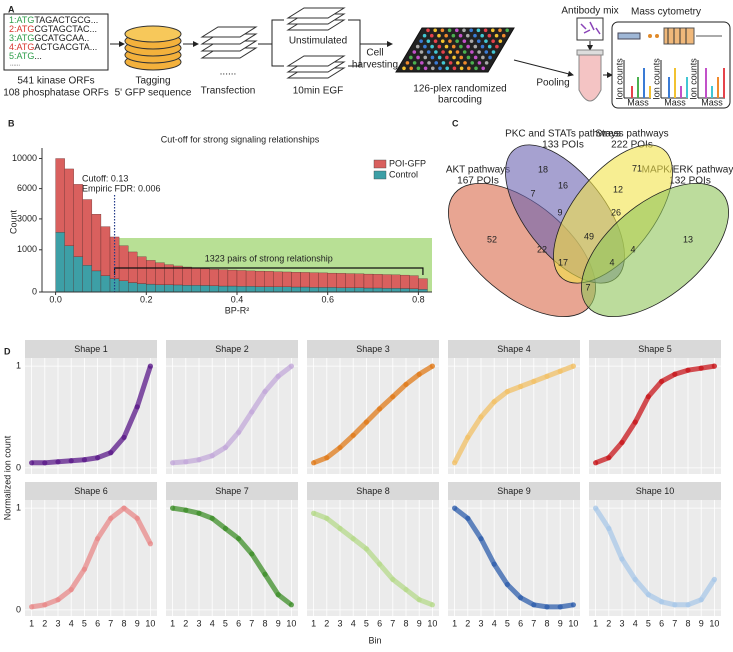 The width and height of the screenshot is (733, 652). What do you see at coordinates (563, 145) in the screenshot?
I see `set-size: 133 POIs` at bounding box center [563, 145].